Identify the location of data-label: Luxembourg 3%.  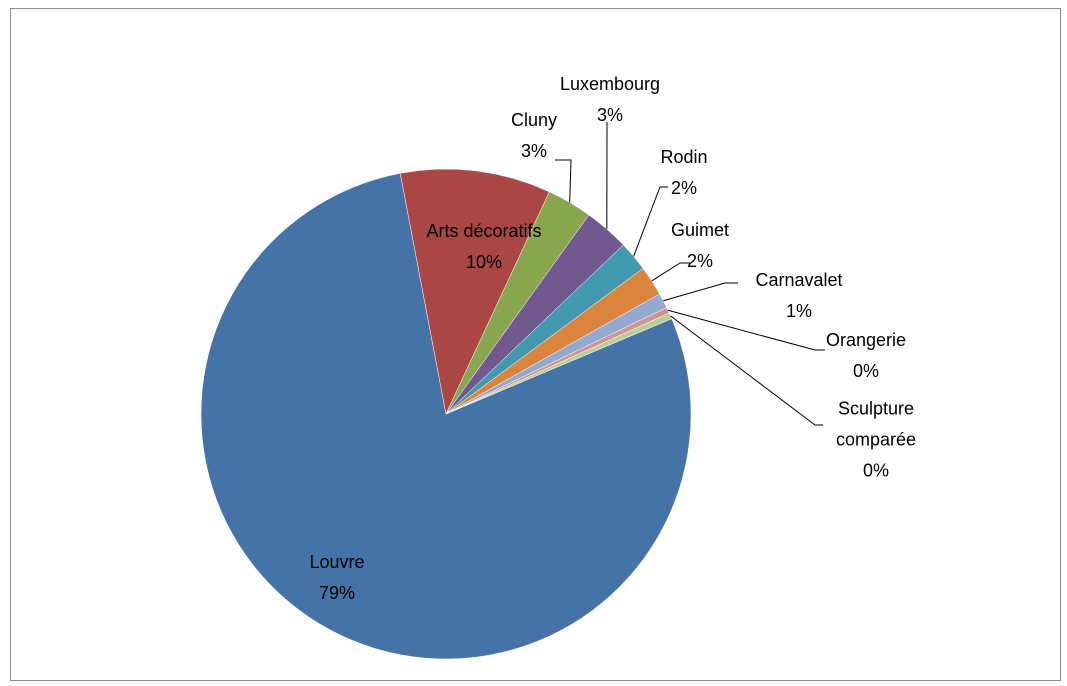
(610, 100).